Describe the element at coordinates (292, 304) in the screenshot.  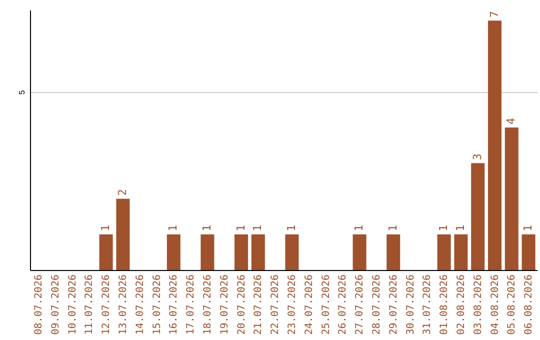
I see `x-tick-label: 23.07.2026` at that location.